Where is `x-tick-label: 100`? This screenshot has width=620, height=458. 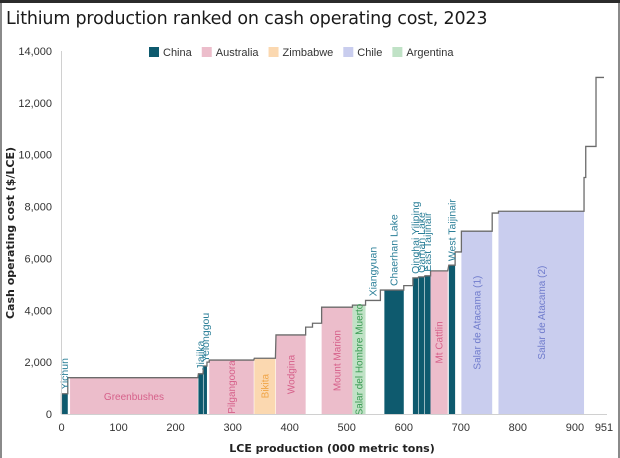 x-tick-label: 100 is located at coordinates (118, 428).